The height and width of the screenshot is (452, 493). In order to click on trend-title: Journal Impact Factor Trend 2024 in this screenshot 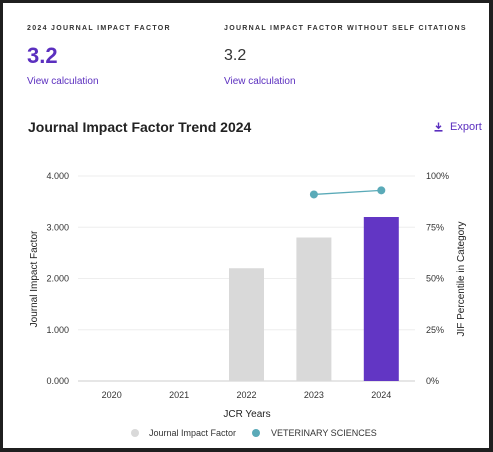, I will do `click(140, 127)`.